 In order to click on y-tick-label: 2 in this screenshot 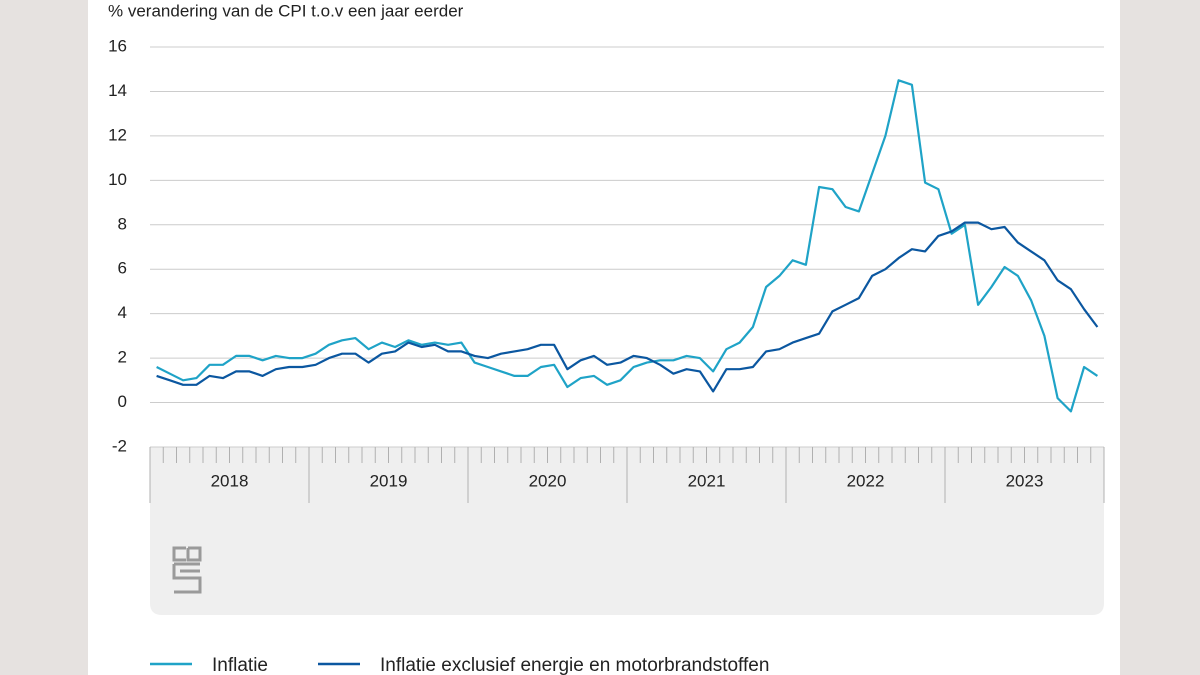, I will do `click(122, 357)`.